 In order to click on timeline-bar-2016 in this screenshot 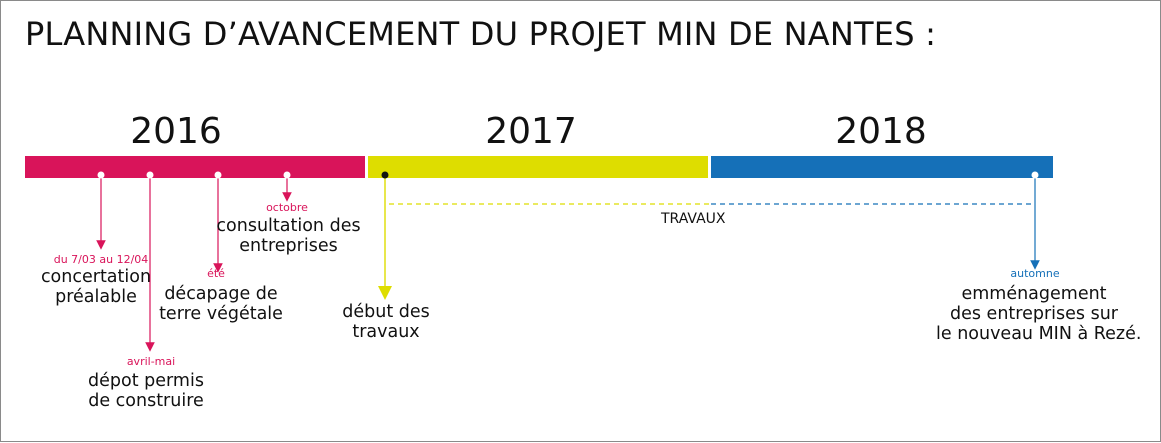, I will do `click(195, 167)`.